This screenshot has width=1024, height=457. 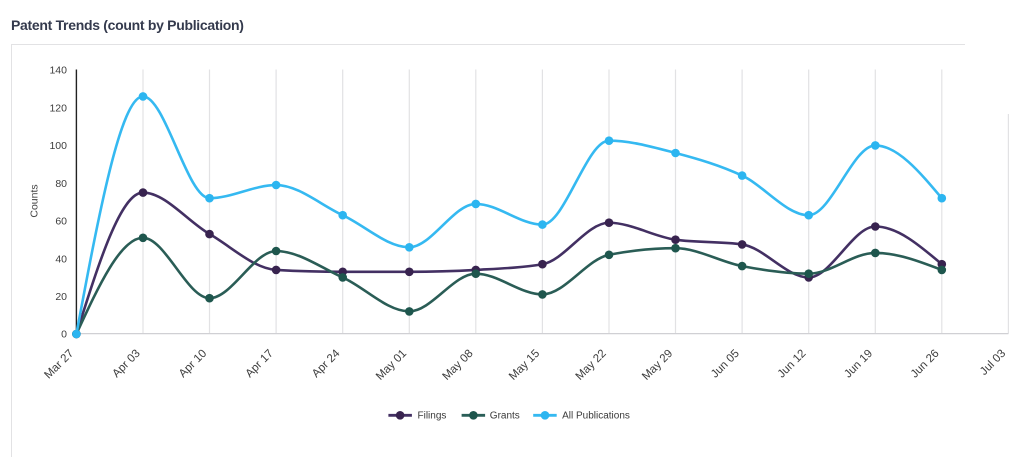 I want to click on svg-text: All Publications, so click(x=596, y=416).